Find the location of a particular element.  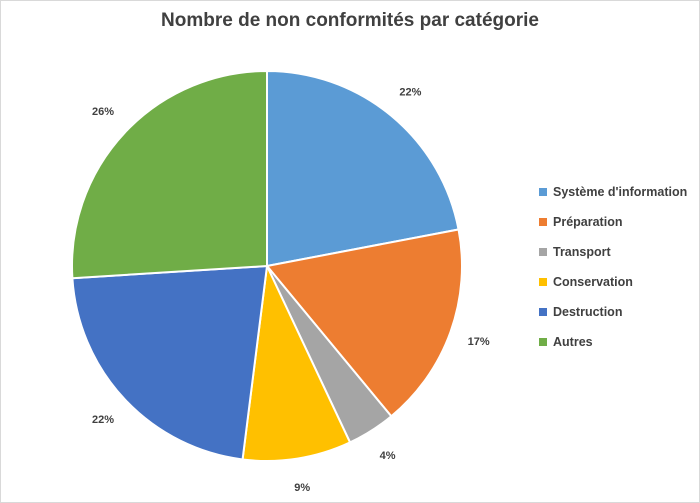

legend-item: Système d'information is located at coordinates (613, 192).